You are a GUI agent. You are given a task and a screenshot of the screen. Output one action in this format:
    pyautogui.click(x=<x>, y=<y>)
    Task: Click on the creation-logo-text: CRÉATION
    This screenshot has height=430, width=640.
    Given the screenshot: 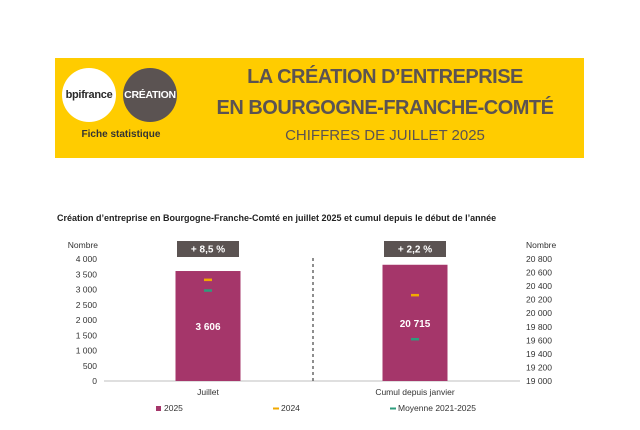 What is the action you would take?
    pyautogui.click(x=150, y=95)
    